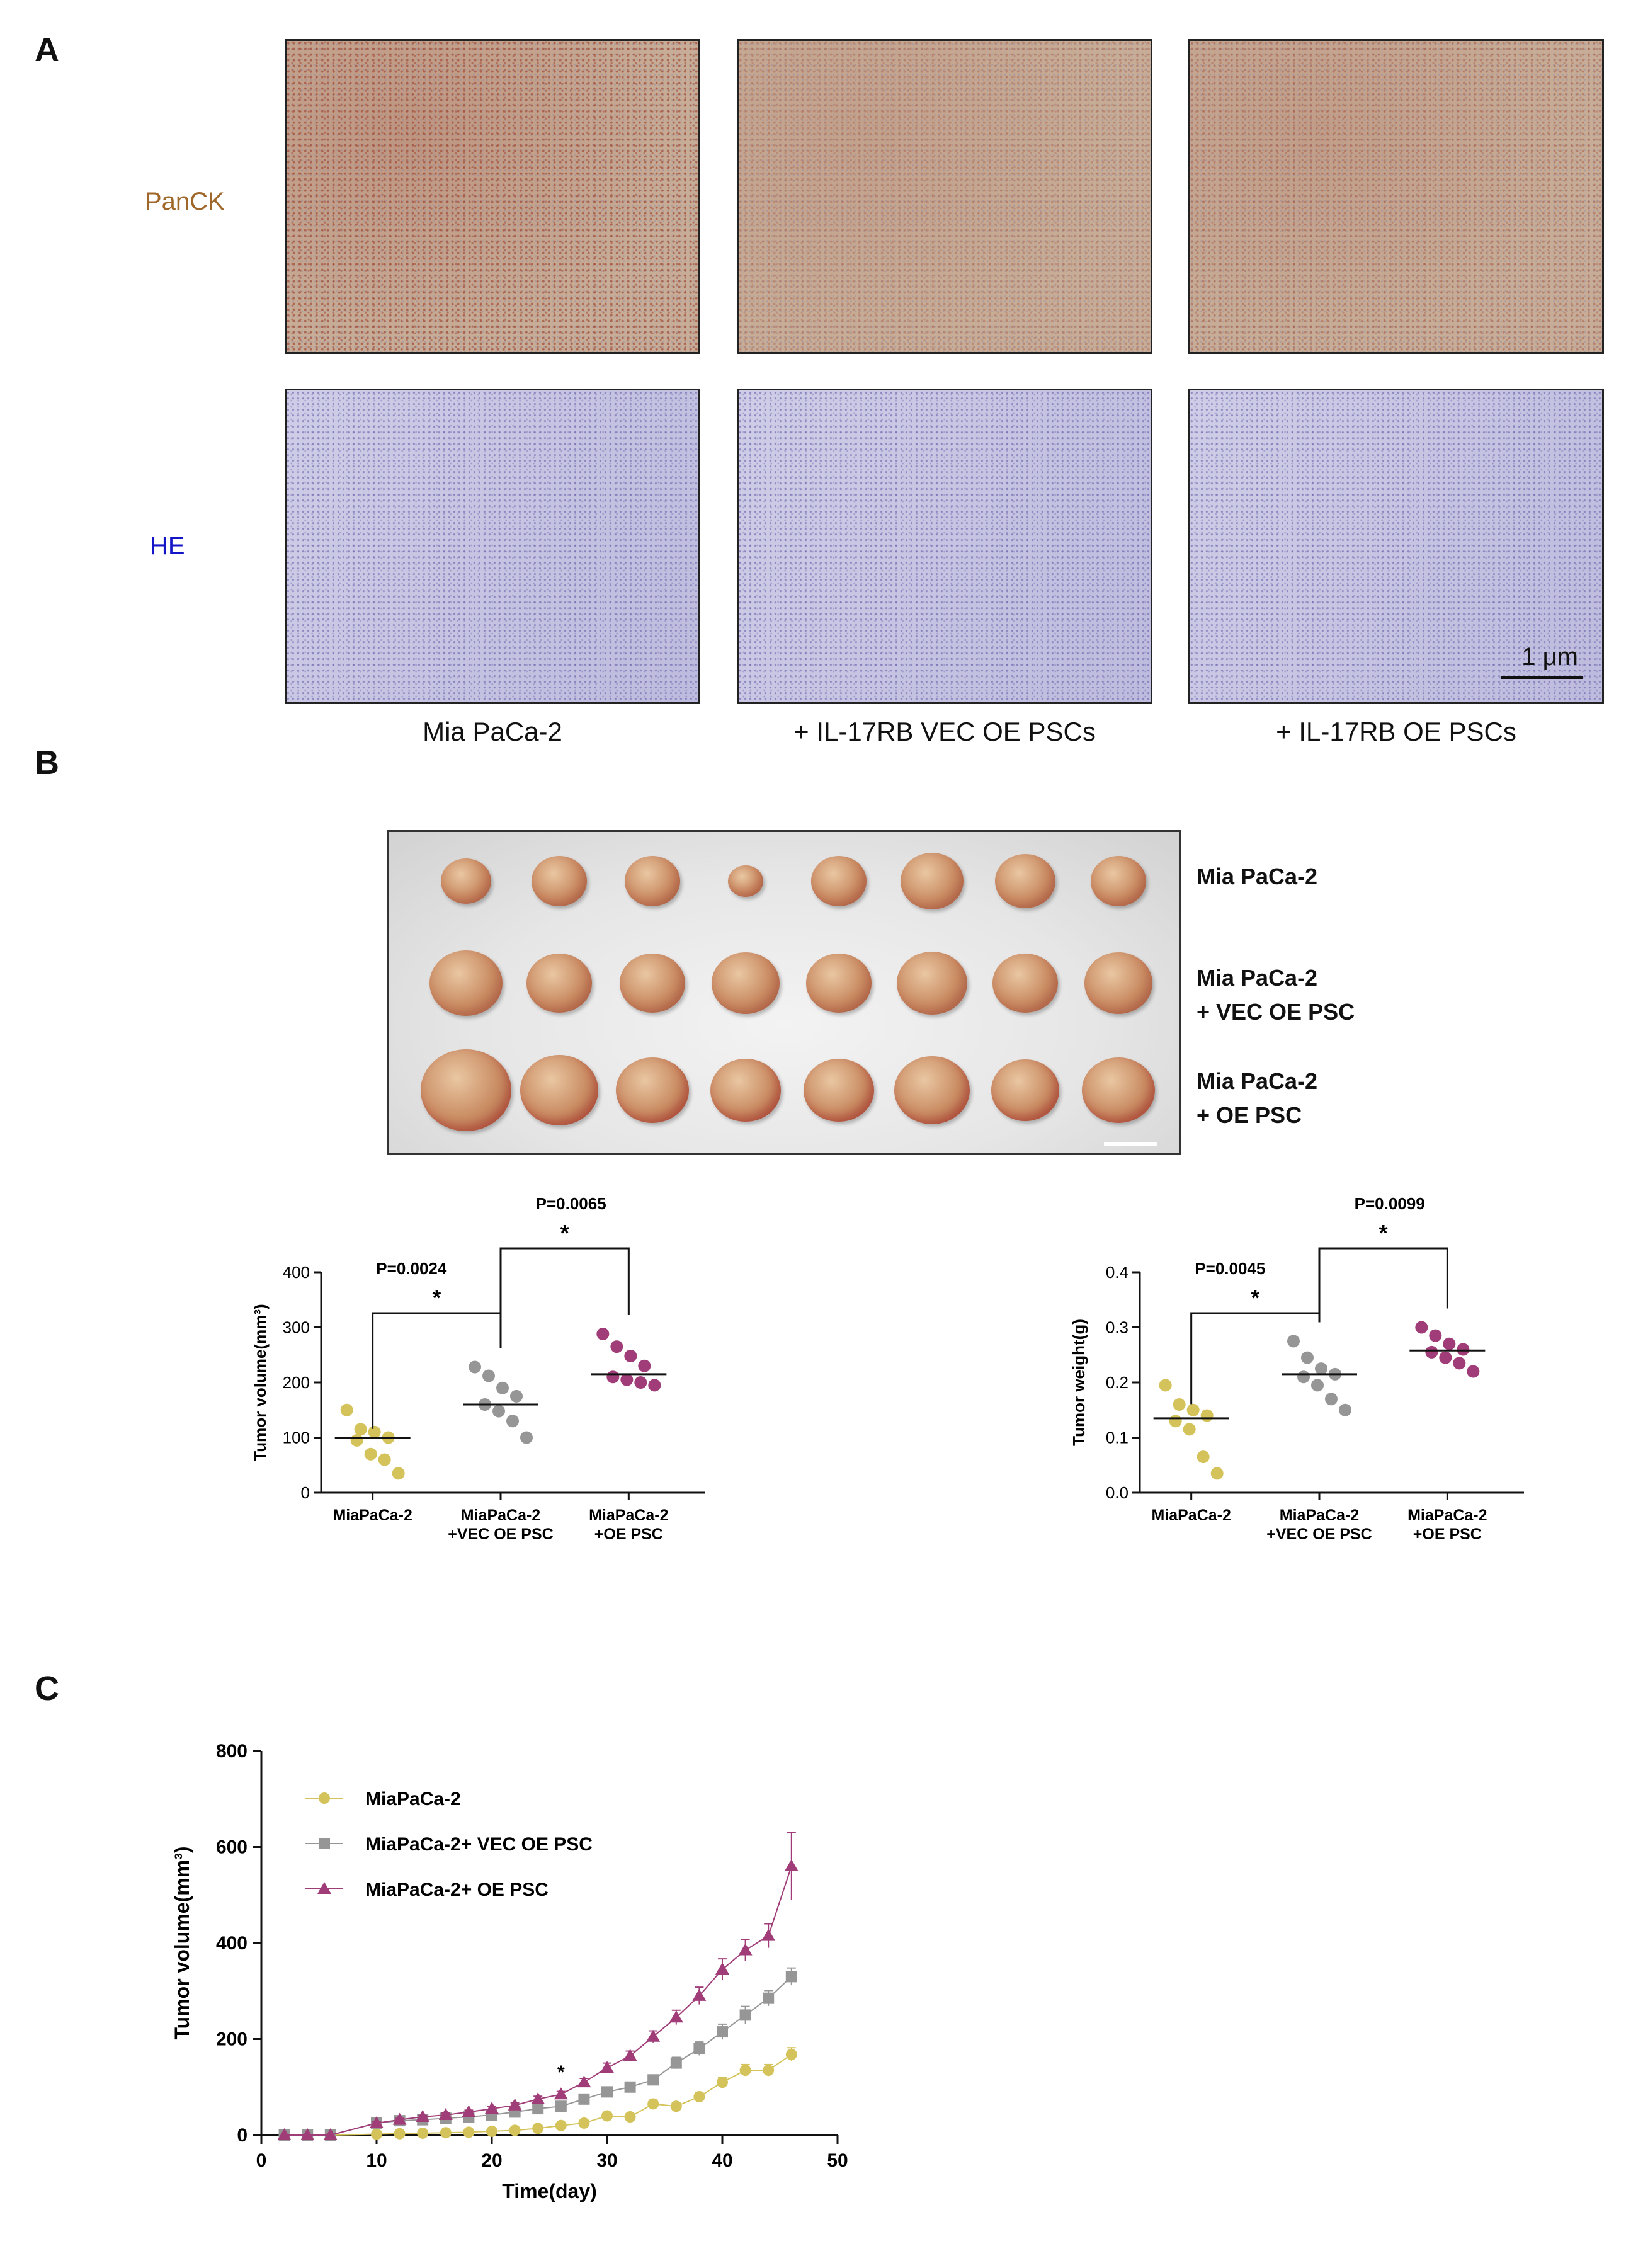 This screenshot has height=2268, width=1643. Describe the element at coordinates (1130, 1144) in the screenshot. I see `photo-scale-bar` at that location.